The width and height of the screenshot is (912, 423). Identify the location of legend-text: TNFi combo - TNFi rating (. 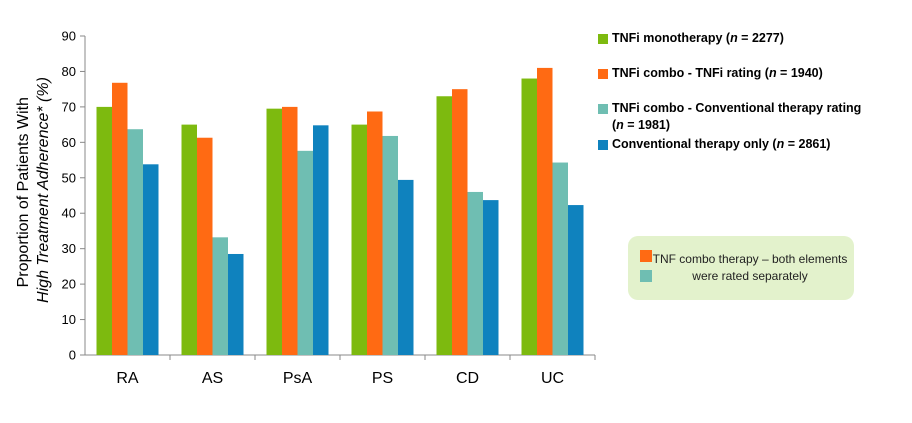
(690, 73).